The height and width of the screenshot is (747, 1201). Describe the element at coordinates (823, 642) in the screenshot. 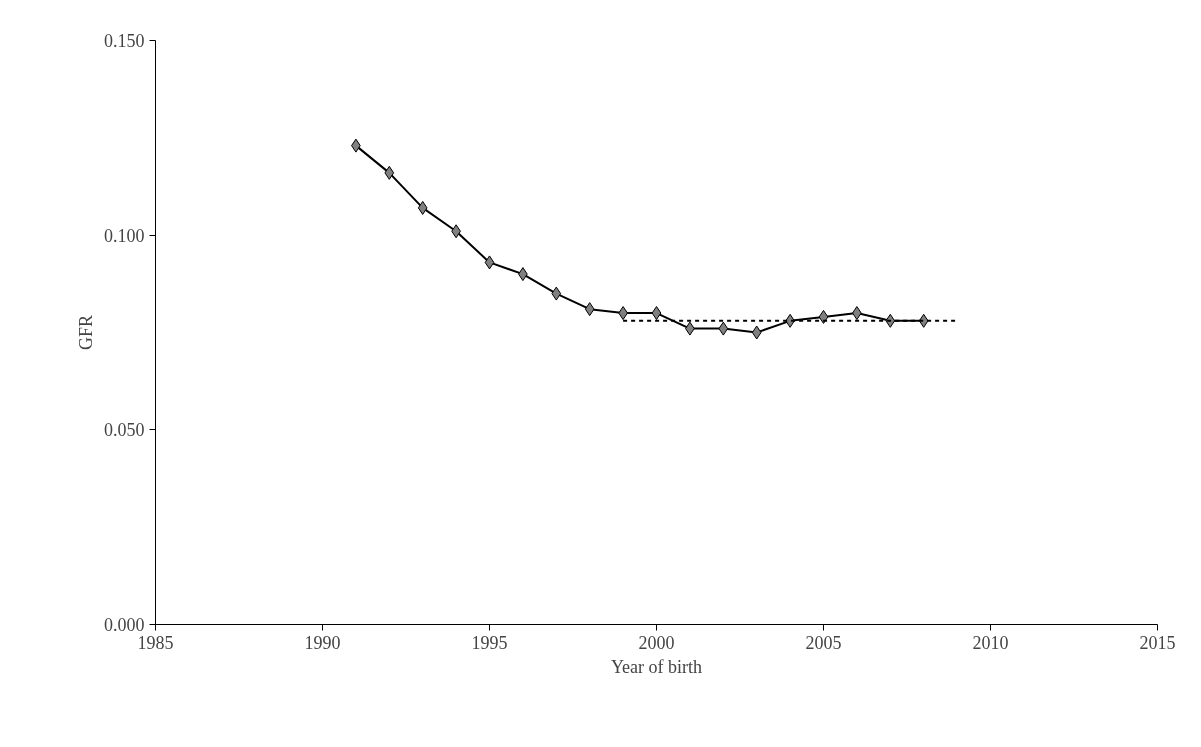

I see `x-tick-label: 2005` at that location.